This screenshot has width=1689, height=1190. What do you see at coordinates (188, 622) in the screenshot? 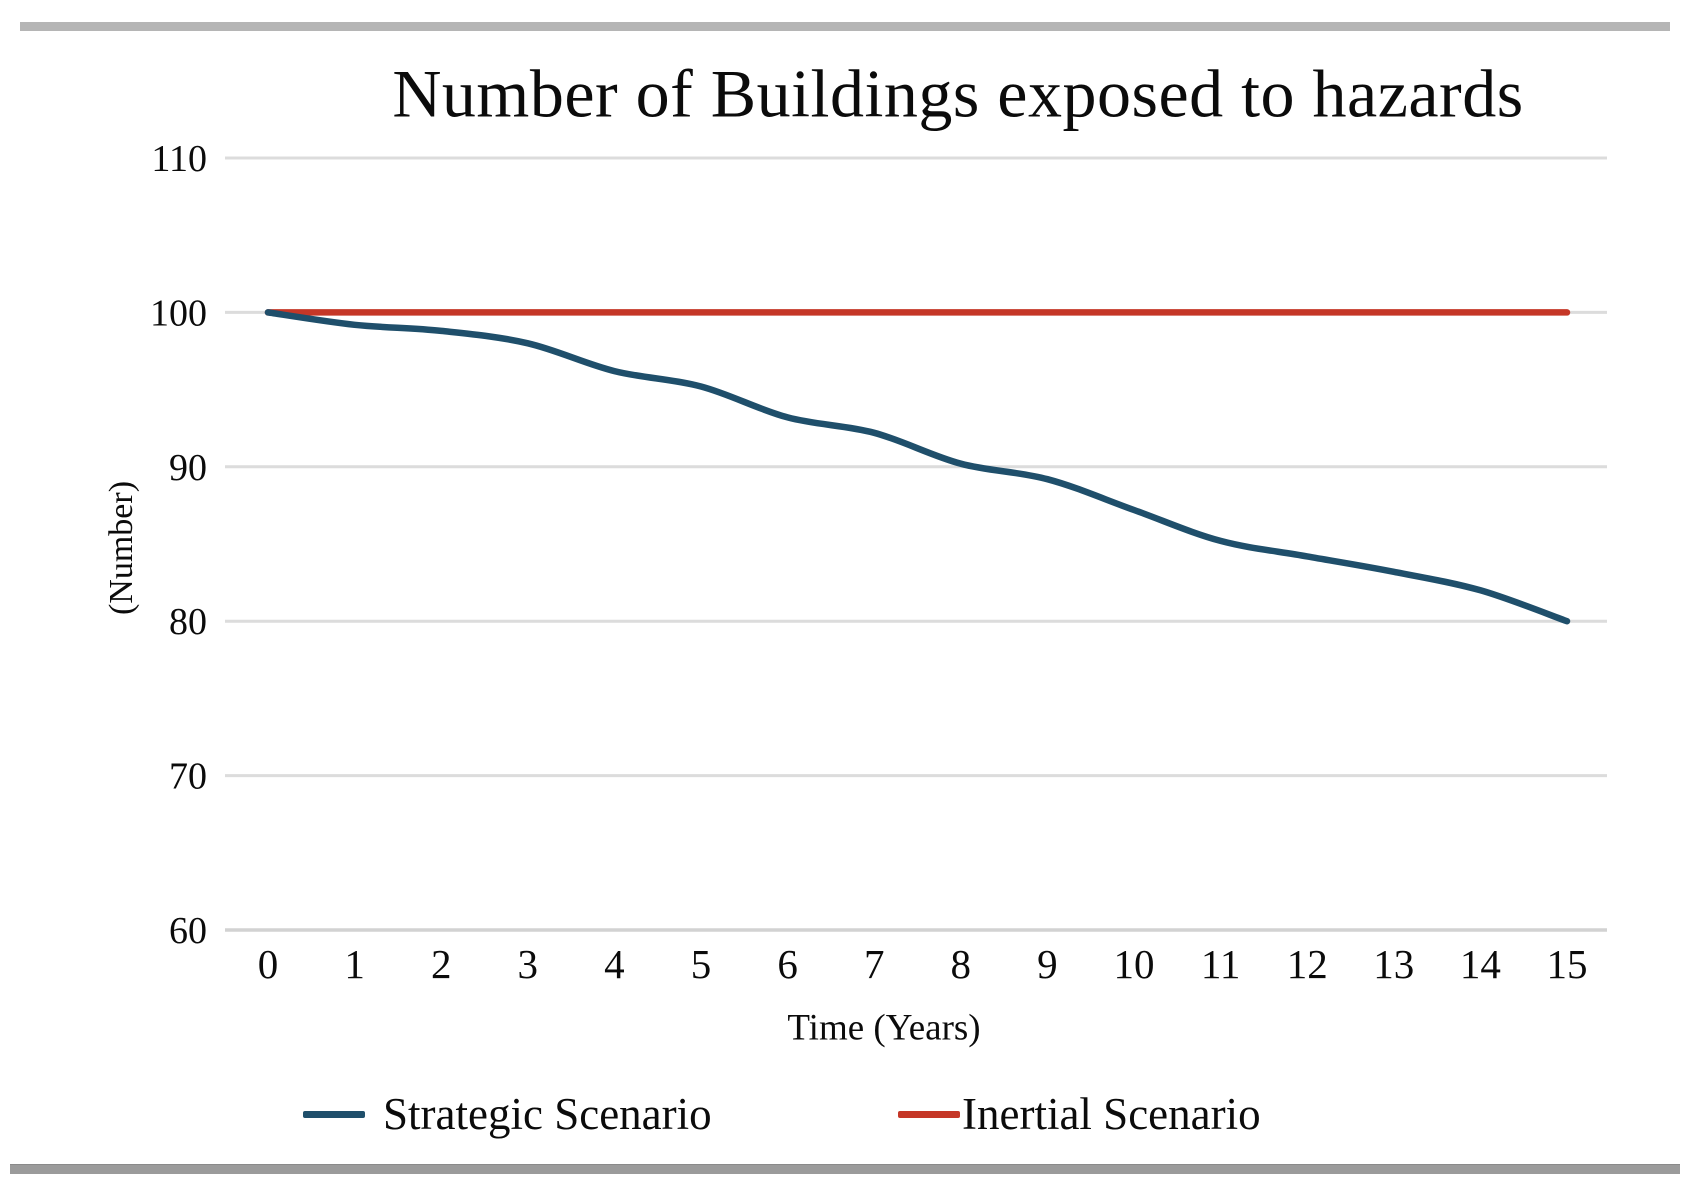
I see `y-tick-label-80: 80` at bounding box center [188, 622].